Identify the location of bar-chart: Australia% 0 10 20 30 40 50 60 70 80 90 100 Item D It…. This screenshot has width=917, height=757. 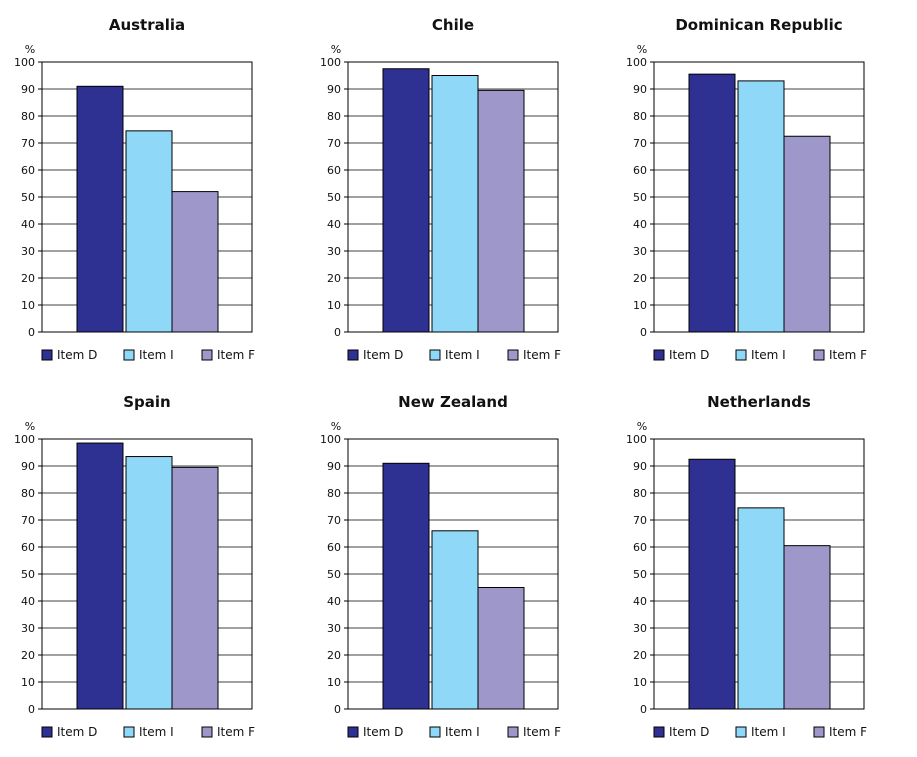
(134, 189).